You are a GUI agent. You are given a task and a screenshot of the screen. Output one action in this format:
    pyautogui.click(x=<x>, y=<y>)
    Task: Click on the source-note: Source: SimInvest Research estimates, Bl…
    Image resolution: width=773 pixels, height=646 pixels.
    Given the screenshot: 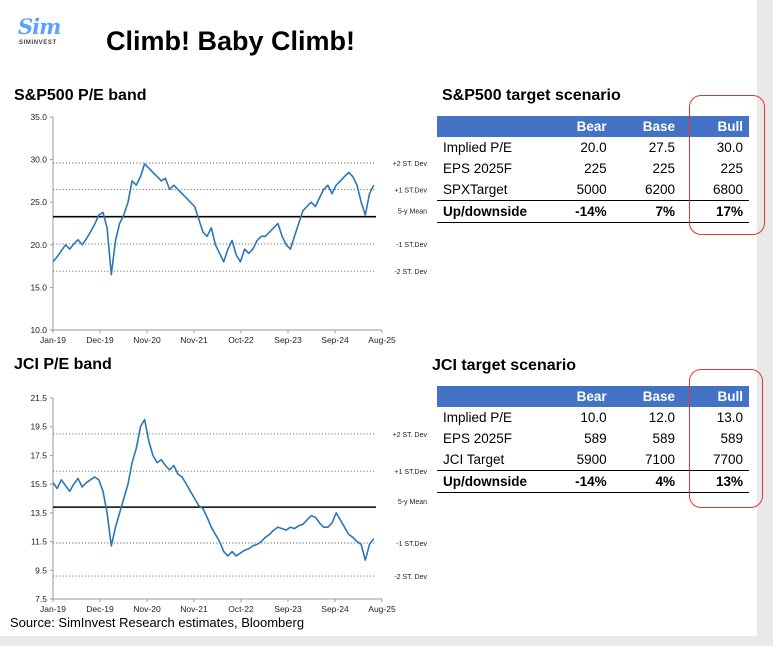 What is the action you would take?
    pyautogui.click(x=157, y=622)
    